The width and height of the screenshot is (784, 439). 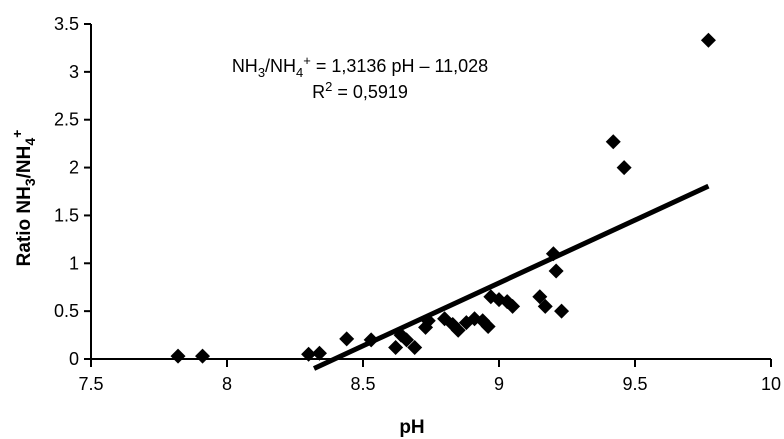 I want to click on x-axis-title: pH, so click(x=411, y=427).